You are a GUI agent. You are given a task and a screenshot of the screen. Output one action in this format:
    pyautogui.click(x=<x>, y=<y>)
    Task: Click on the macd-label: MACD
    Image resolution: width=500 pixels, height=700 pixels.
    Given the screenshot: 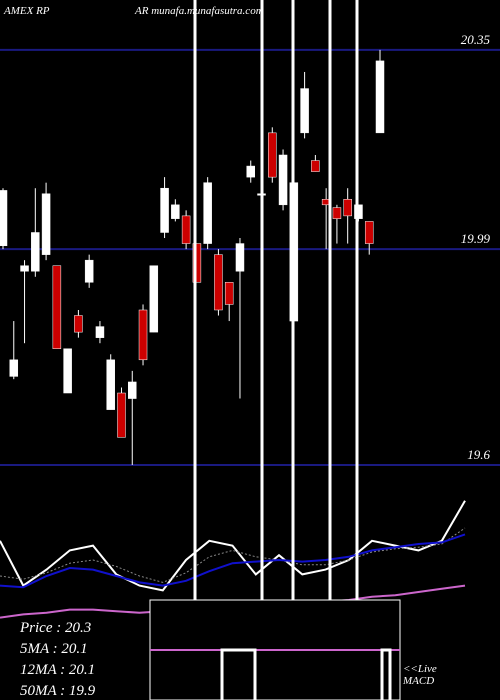 What is the action you would take?
    pyautogui.click(x=418, y=681)
    